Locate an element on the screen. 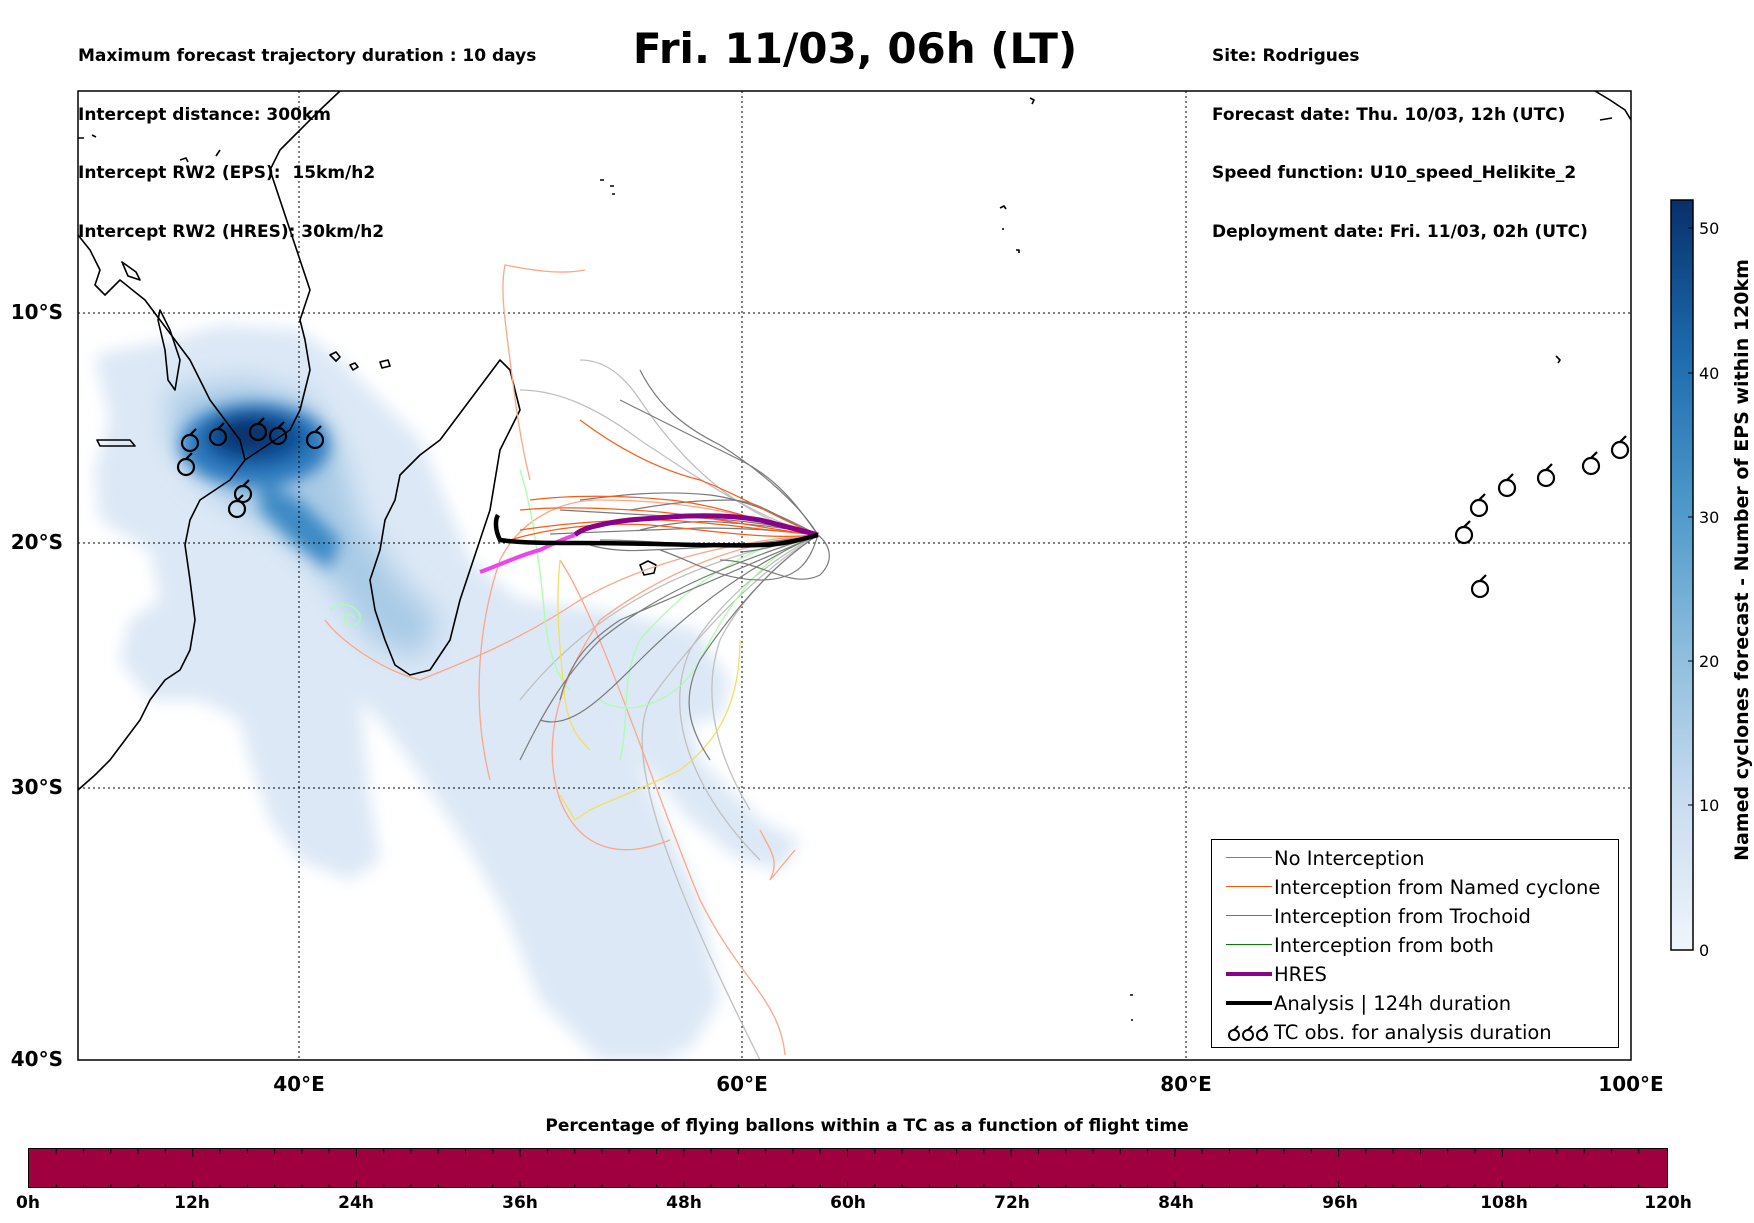 Image resolution: width=1754 pixels, height=1223 pixels. percentage-bar-label: 48h is located at coordinates (684, 1203).